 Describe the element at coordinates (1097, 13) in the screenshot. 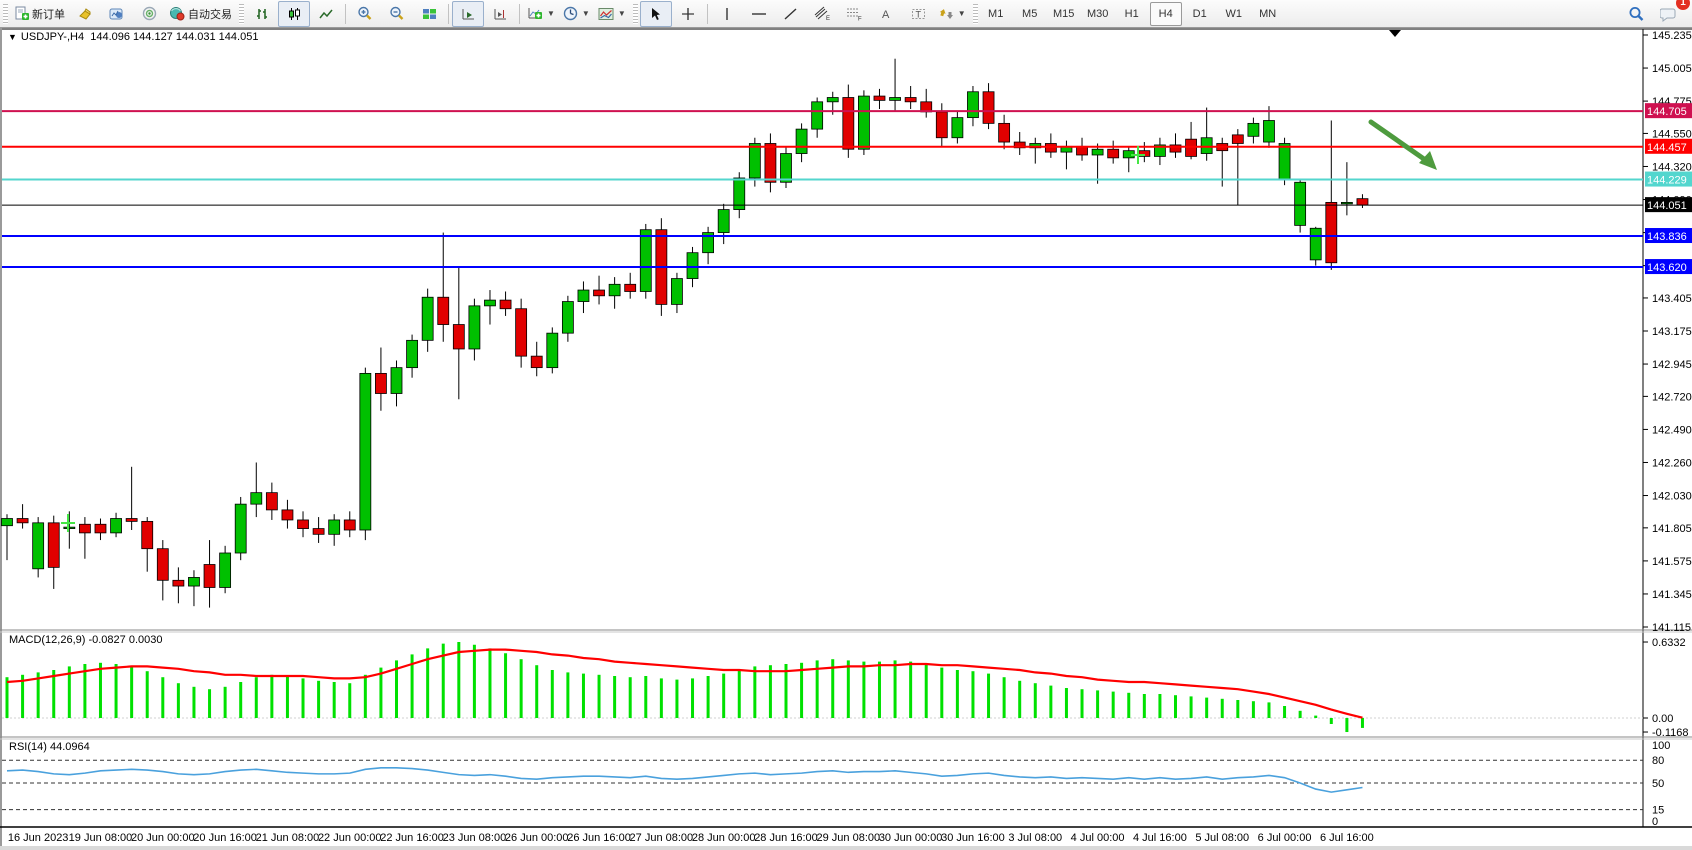

I see `timeframe-m30: M30` at that location.